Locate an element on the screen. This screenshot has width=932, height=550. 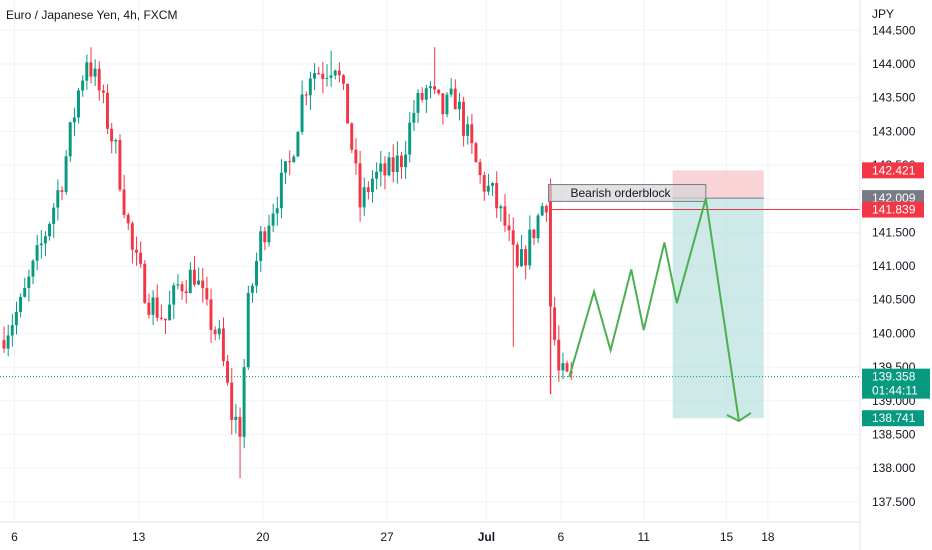
current-price-badge is located at coordinates (896, 383).